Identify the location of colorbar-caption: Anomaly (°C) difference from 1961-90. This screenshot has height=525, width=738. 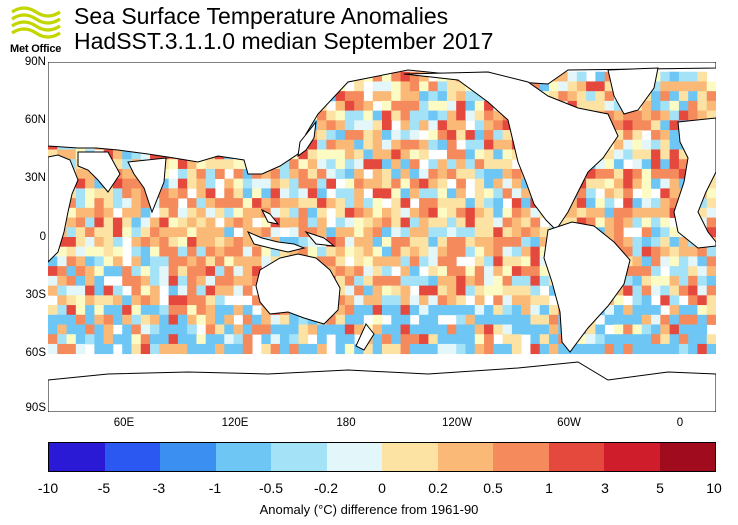
(369, 509).